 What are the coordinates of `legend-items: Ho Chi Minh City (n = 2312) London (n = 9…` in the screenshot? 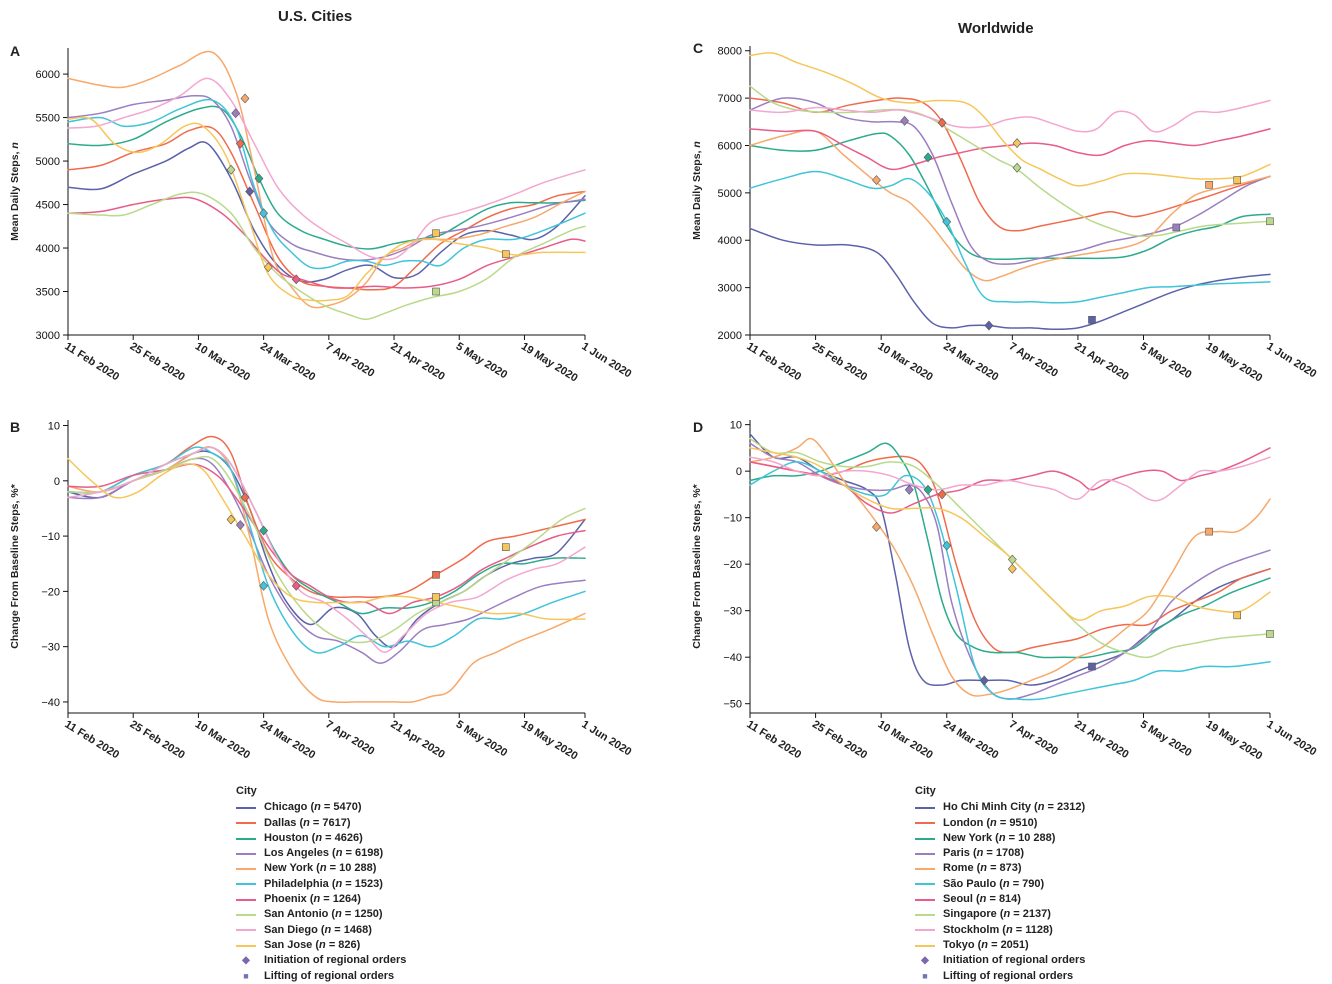 It's located at (1000, 892).